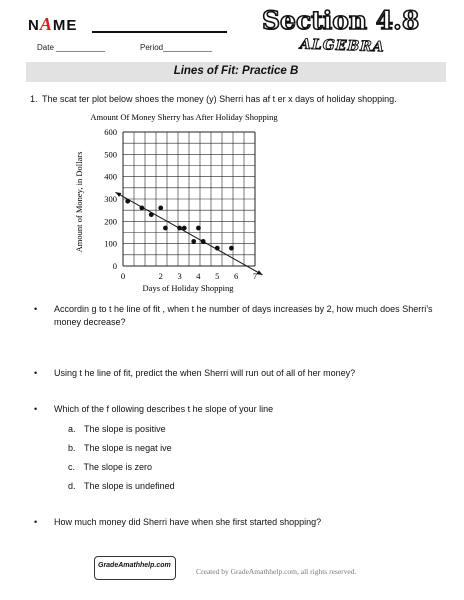 This screenshot has height=600, width=464. Describe the element at coordinates (115, 266) in the screenshot. I see `y-tick-label: 0` at that location.